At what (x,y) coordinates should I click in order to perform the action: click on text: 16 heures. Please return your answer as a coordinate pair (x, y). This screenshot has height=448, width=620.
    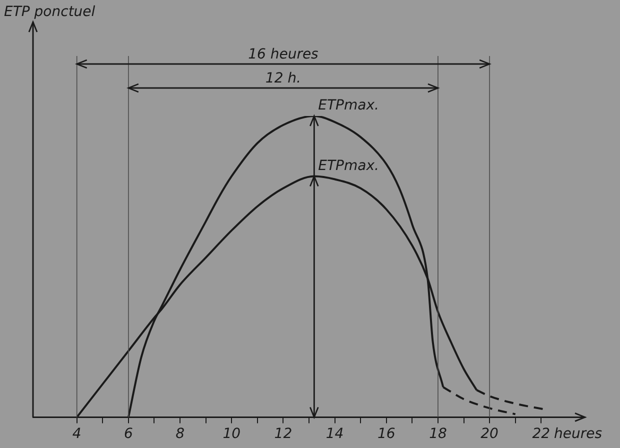
    Looking at the image, I should click on (283, 54).